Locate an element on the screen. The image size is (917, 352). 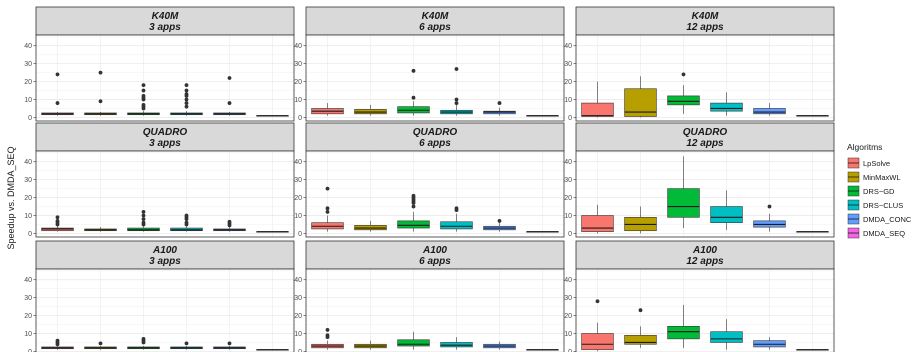
legend-label: LpSolve is located at coordinates (876, 163).